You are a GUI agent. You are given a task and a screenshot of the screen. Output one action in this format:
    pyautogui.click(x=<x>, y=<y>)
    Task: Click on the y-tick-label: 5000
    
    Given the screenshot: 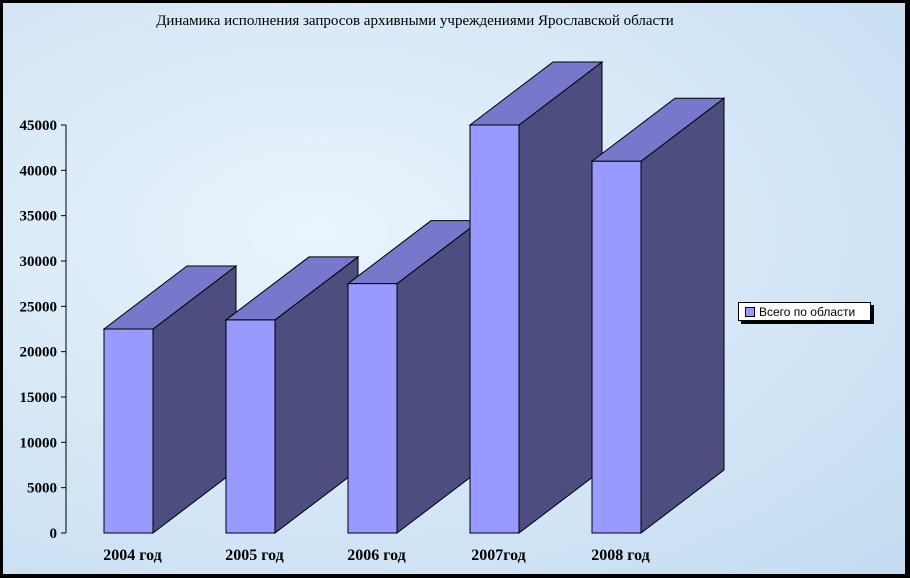 What is the action you would take?
    pyautogui.click(x=42, y=489)
    